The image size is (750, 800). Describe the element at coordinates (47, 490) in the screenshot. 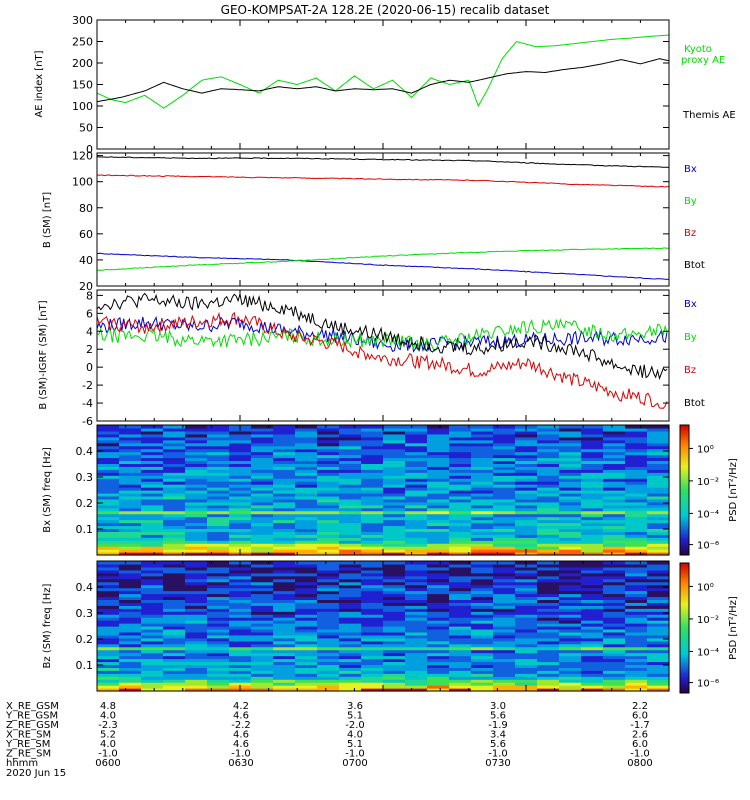

I see `bx-spectrogram-ylabel-text: Bx (SM) freq [Hz]` at that location.